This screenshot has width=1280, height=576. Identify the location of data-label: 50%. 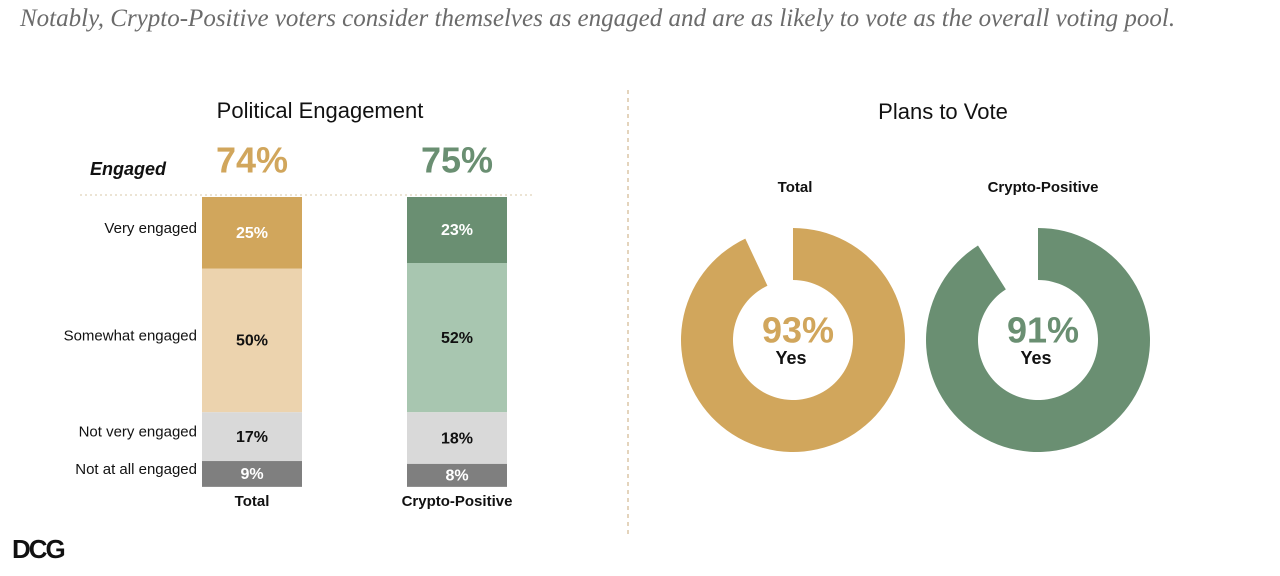
(252, 341).